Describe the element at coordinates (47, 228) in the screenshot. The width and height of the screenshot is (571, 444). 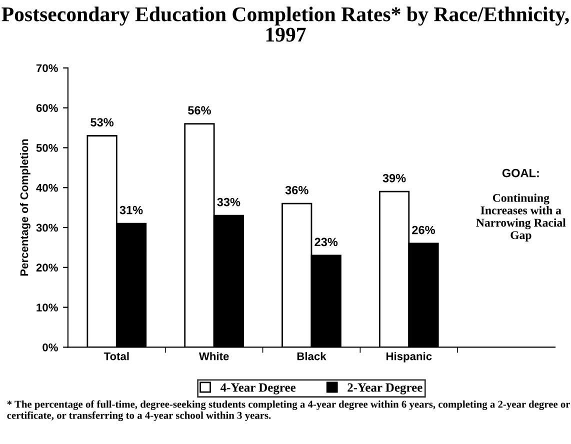
I see `y-tick-label: 30%` at that location.